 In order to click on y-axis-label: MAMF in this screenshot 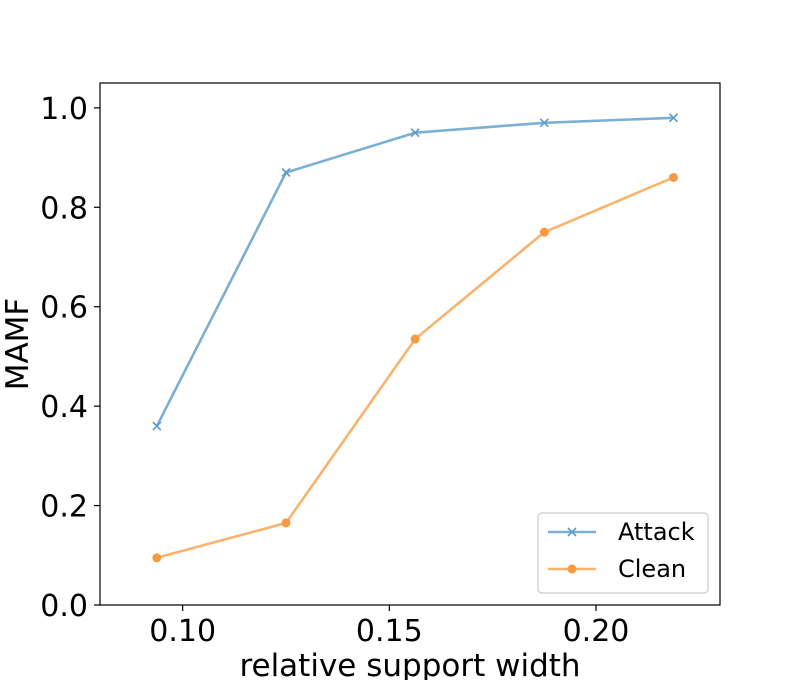, I will do `click(18, 344)`.